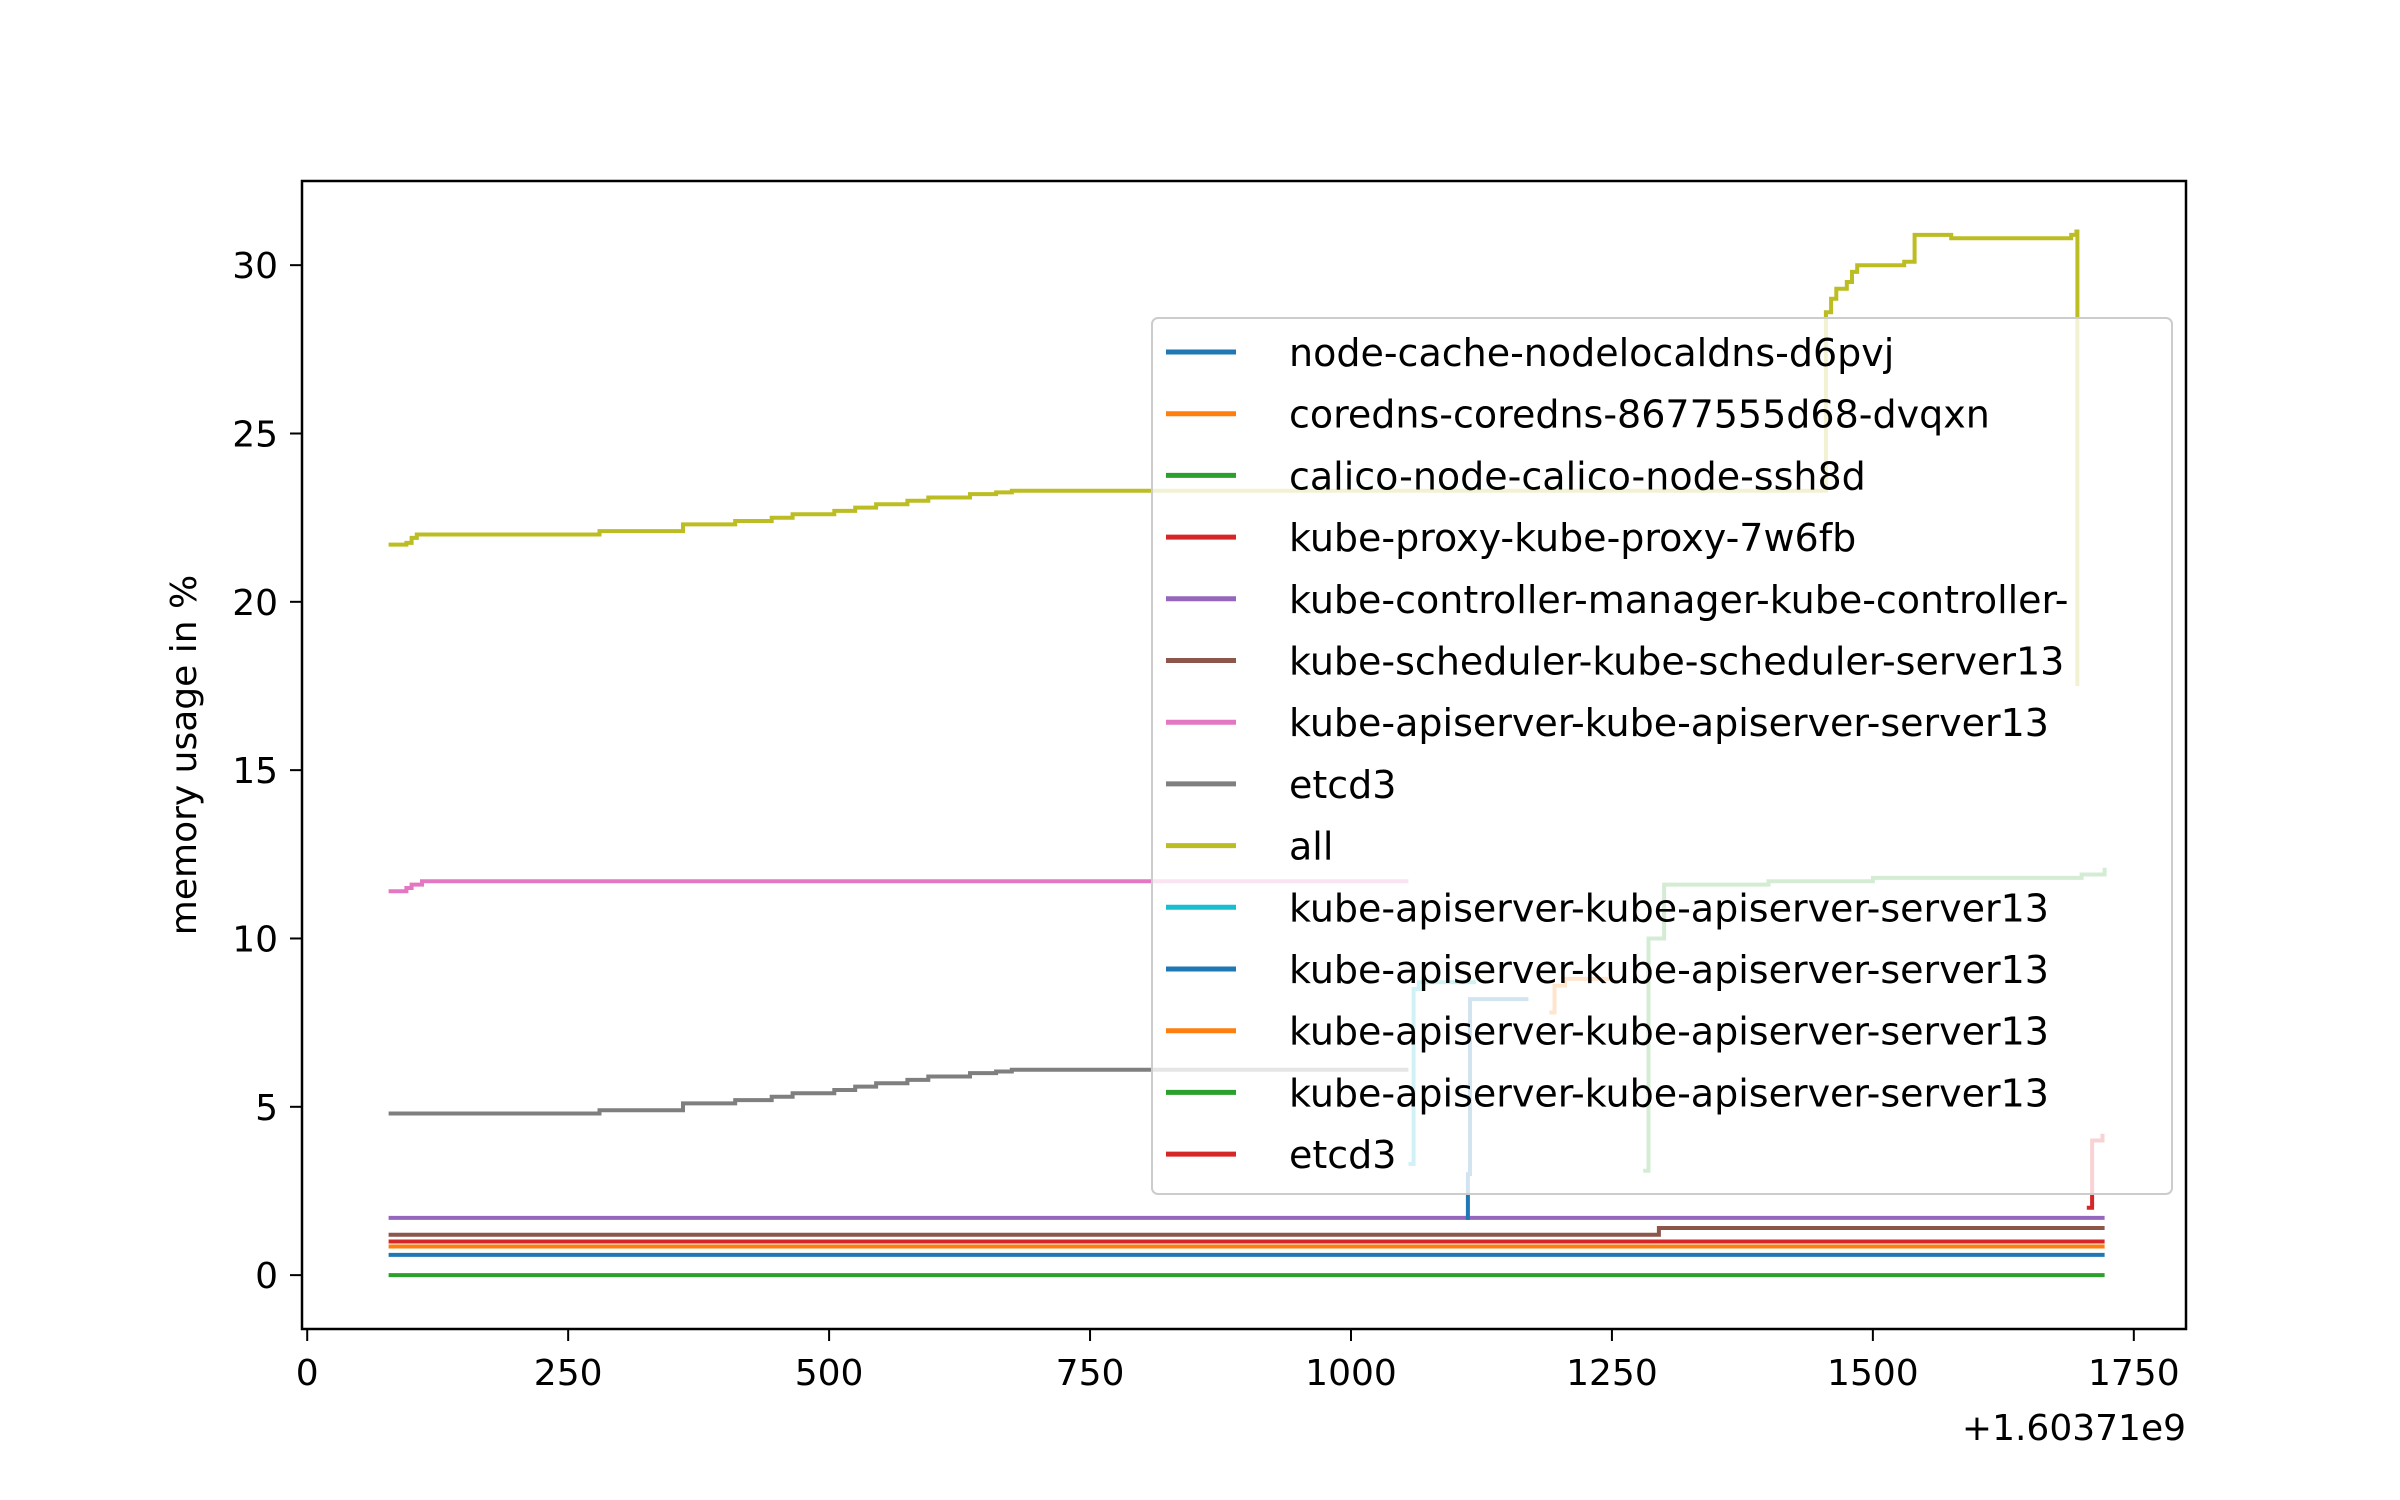  Describe the element at coordinates (1639, 415) in the screenshot. I see `legend-entry-label: coredns-coredns-8677555d68-dvqxn` at that location.